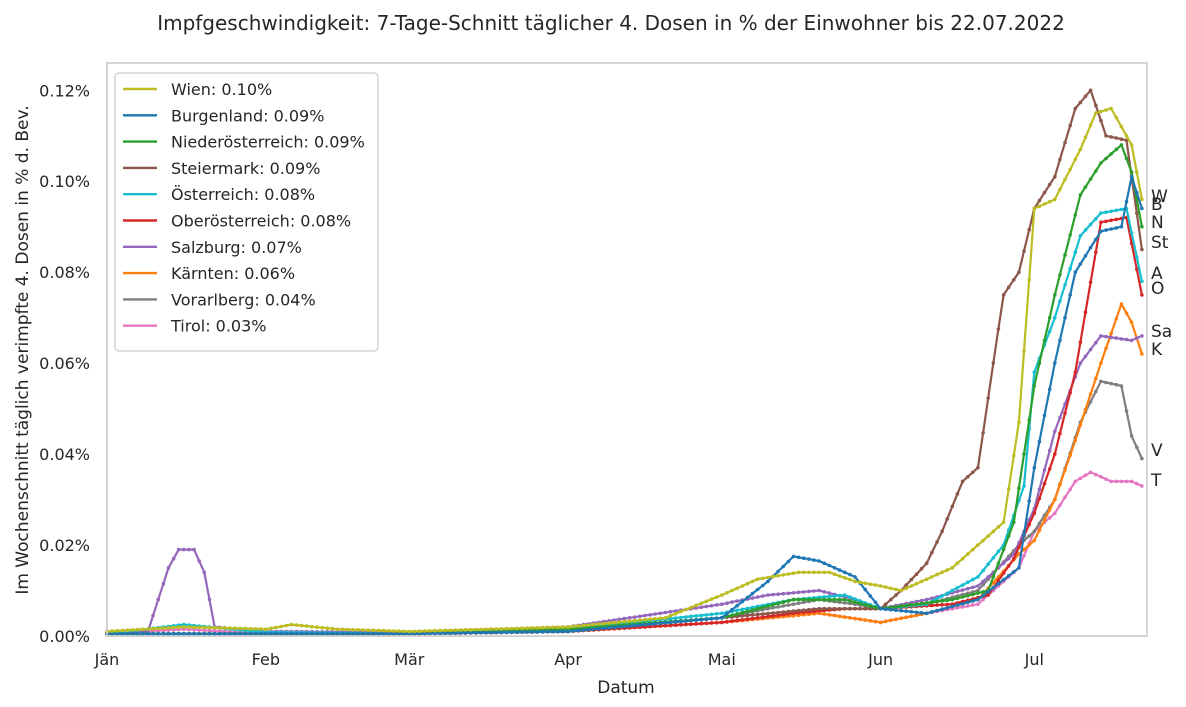  Describe the element at coordinates (626, 688) in the screenshot. I see `x-axis-label: Datum` at that location.